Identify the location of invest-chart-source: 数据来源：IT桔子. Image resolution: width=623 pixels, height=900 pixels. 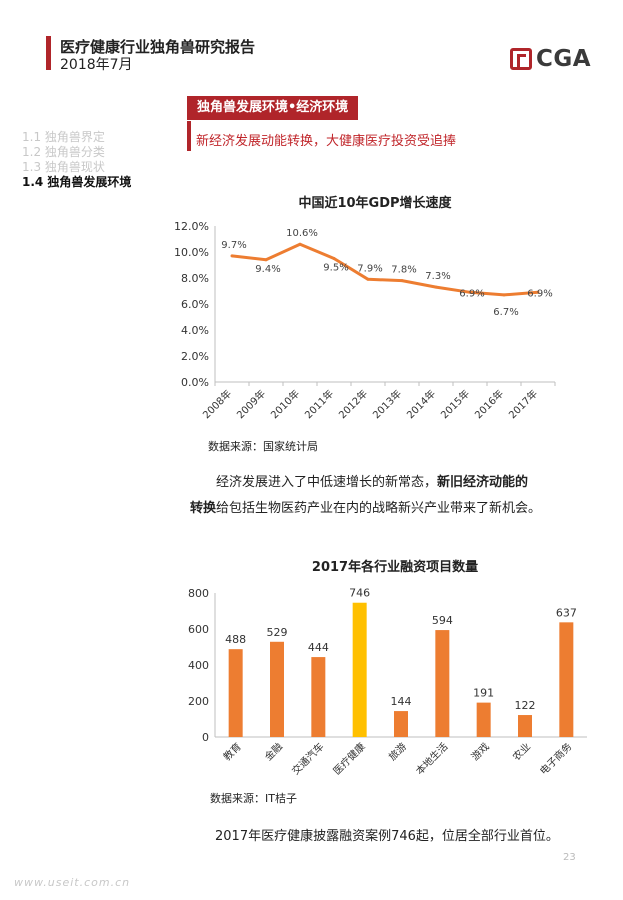
(253, 798).